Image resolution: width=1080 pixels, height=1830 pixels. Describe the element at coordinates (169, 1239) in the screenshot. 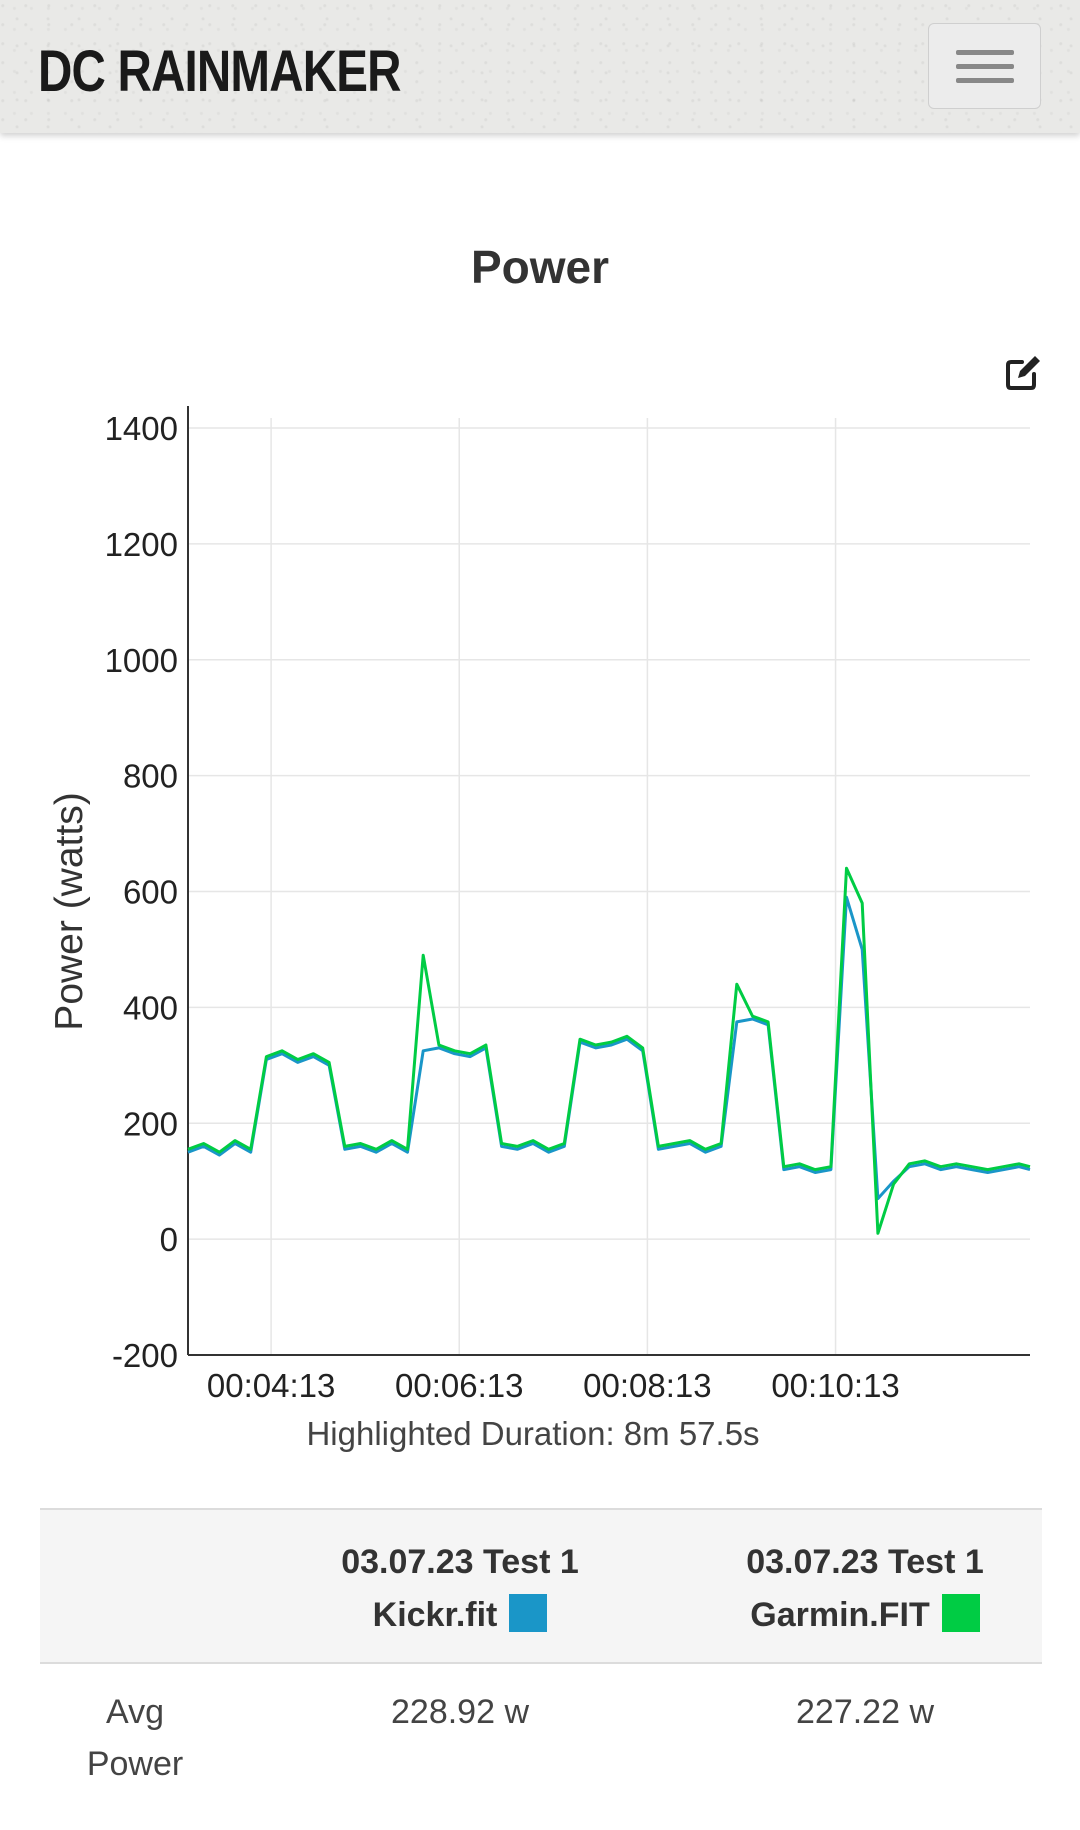

I see `y-tick-label: 0` at that location.